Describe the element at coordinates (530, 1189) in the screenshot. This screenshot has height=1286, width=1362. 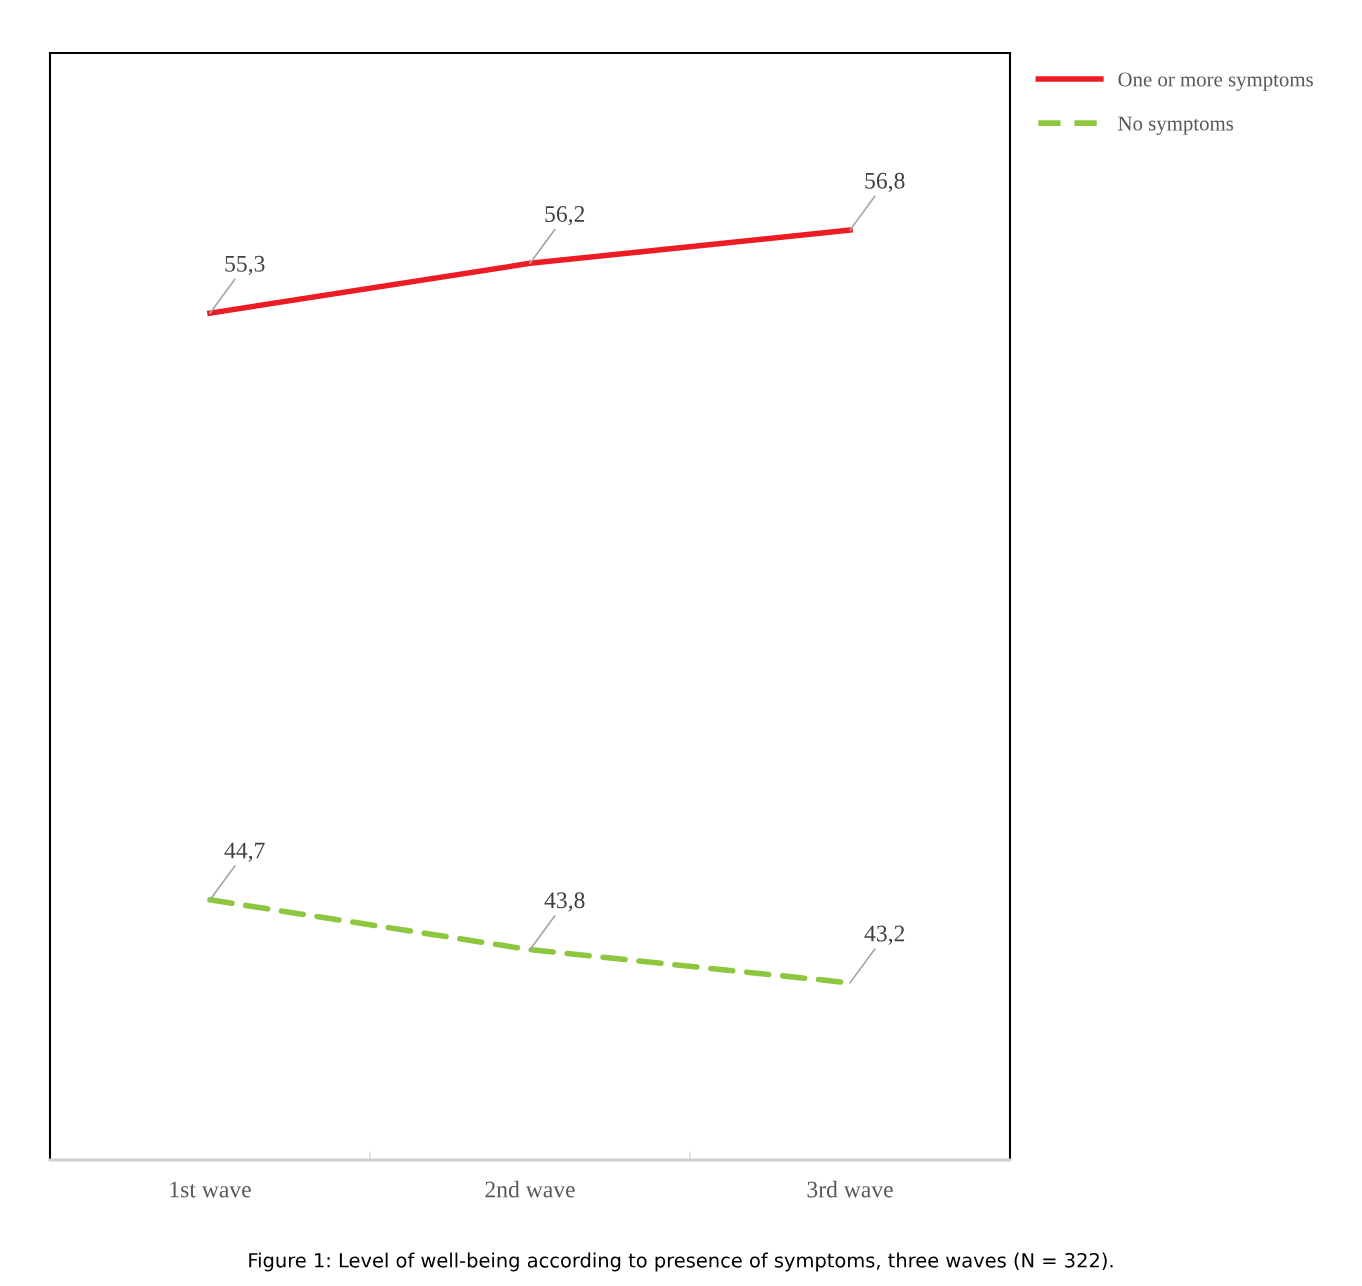
I see `x-tick-label: 2nd wave` at that location.